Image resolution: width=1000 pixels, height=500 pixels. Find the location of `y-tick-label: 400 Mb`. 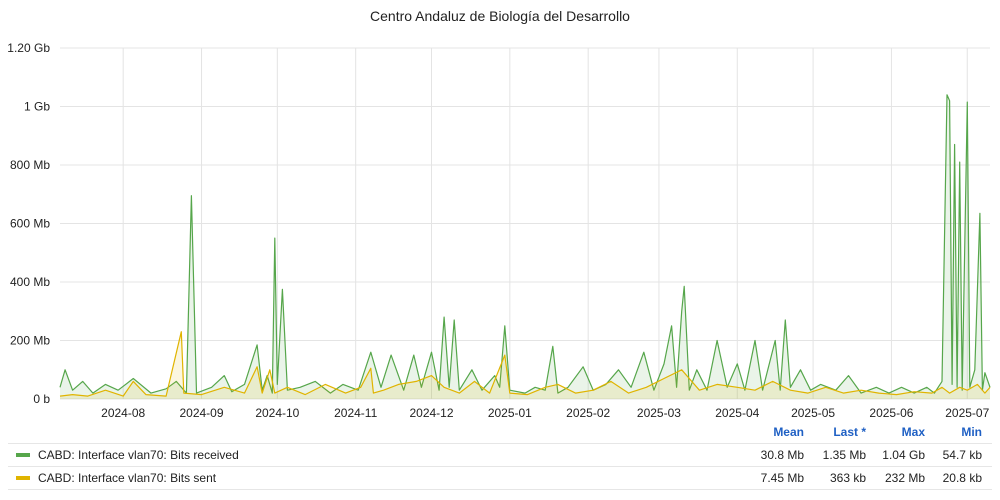

y-tick-label: 400 Mb is located at coordinates (30, 282).